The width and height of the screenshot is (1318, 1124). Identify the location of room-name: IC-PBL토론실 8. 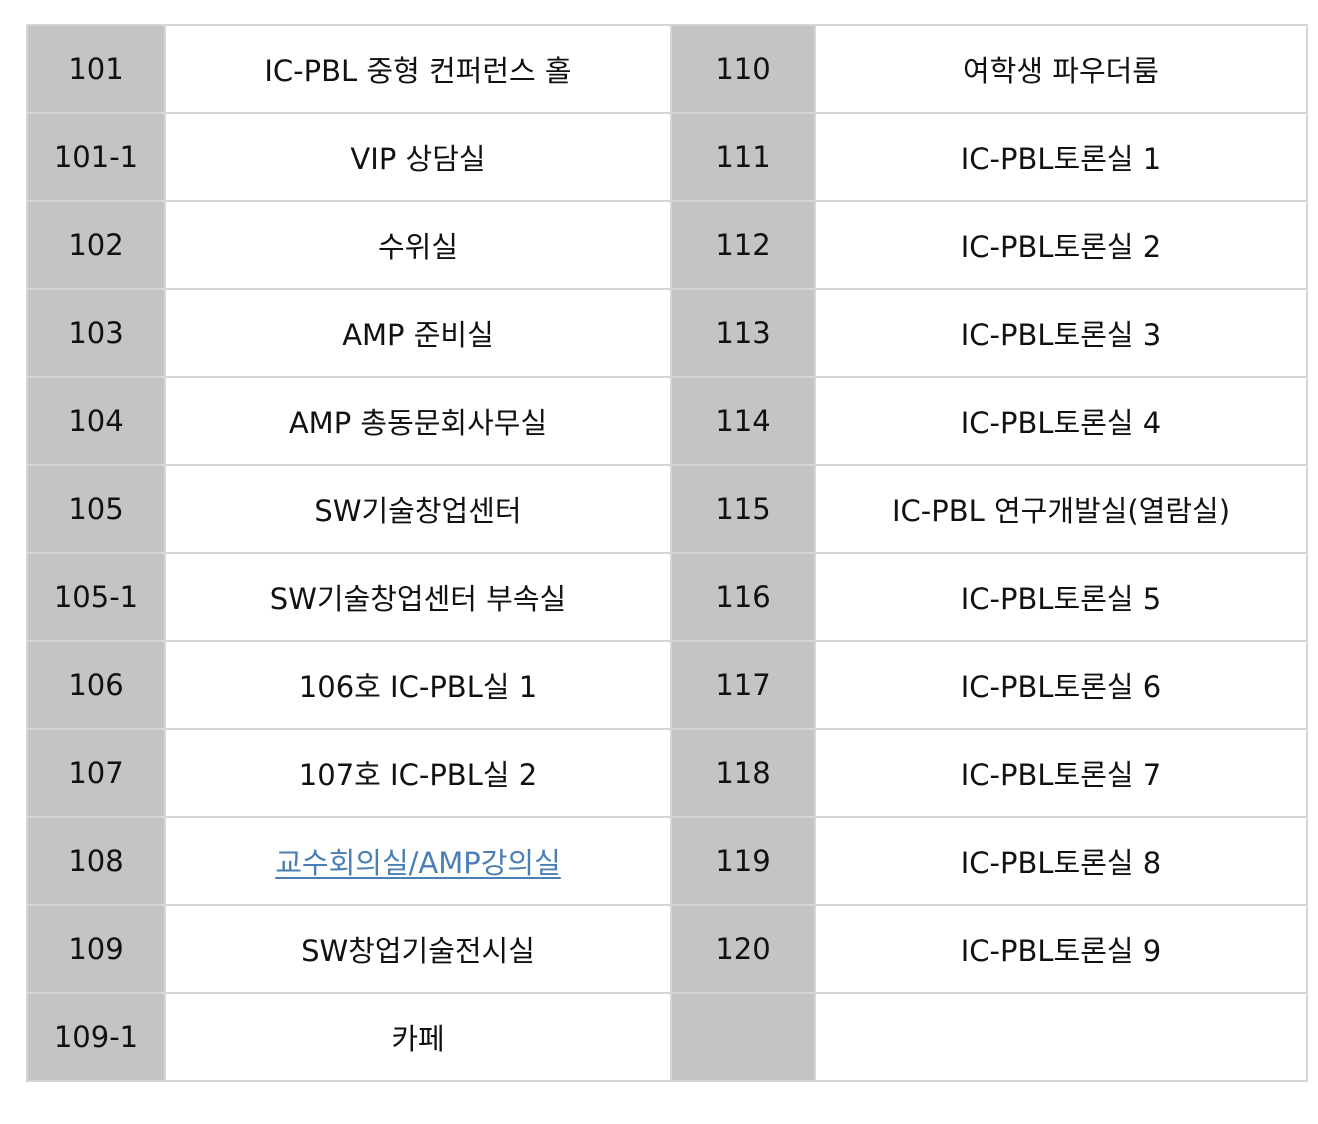
(1061, 861).